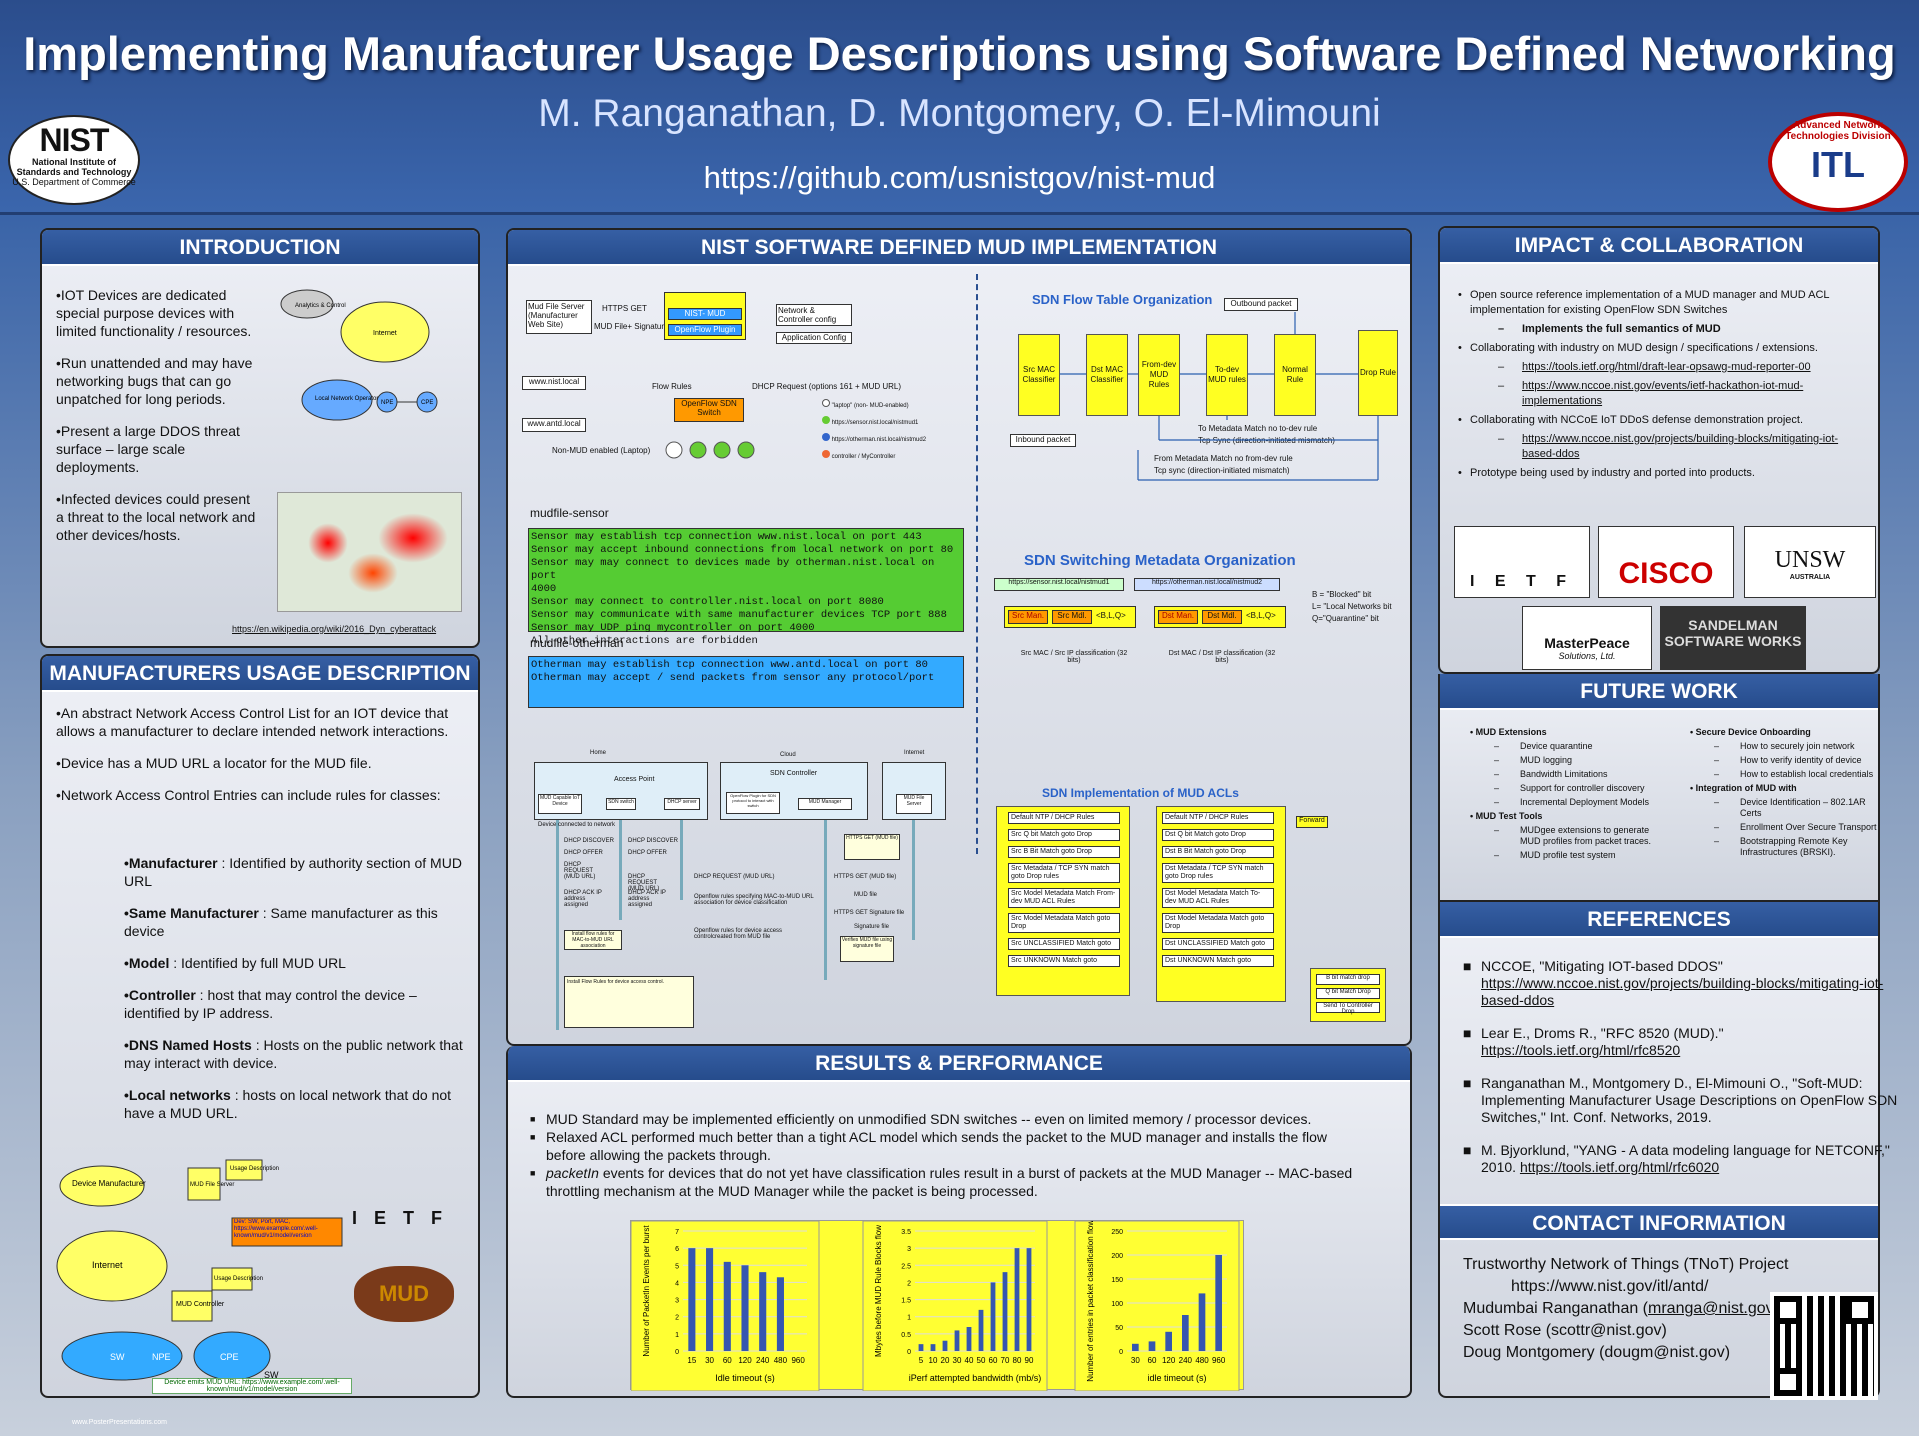 The width and height of the screenshot is (1919, 1436). Describe the element at coordinates (1609, 329) in the screenshot. I see `impact-subitem: – Implements the full semantics of MUD` at that location.